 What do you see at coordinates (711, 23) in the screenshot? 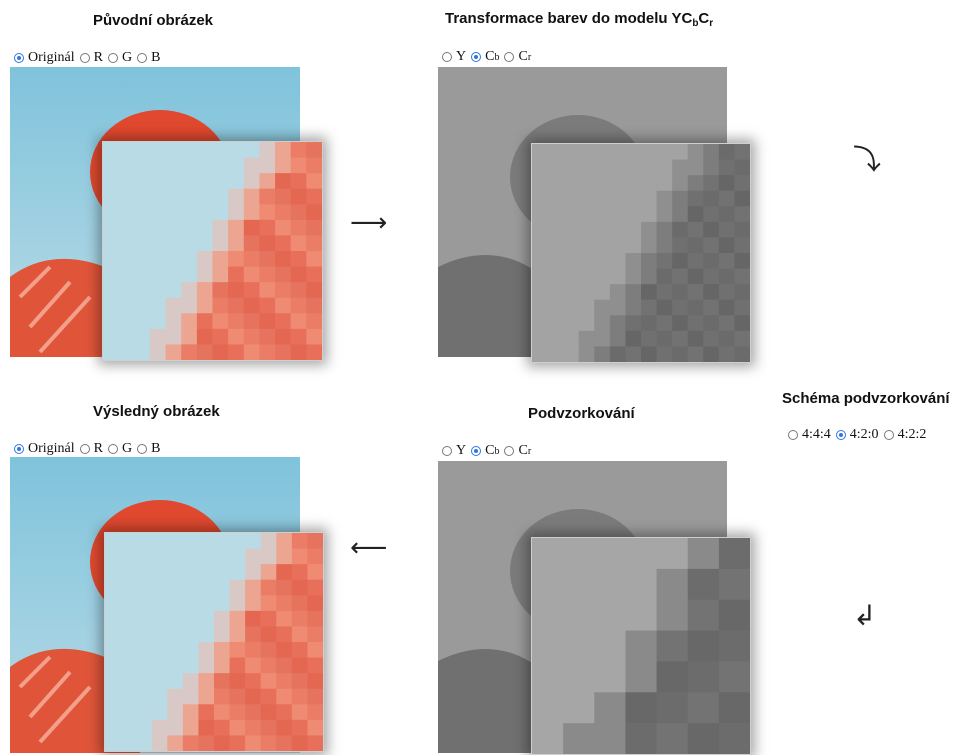
I see `transform-title-sub-r: r` at bounding box center [711, 23].